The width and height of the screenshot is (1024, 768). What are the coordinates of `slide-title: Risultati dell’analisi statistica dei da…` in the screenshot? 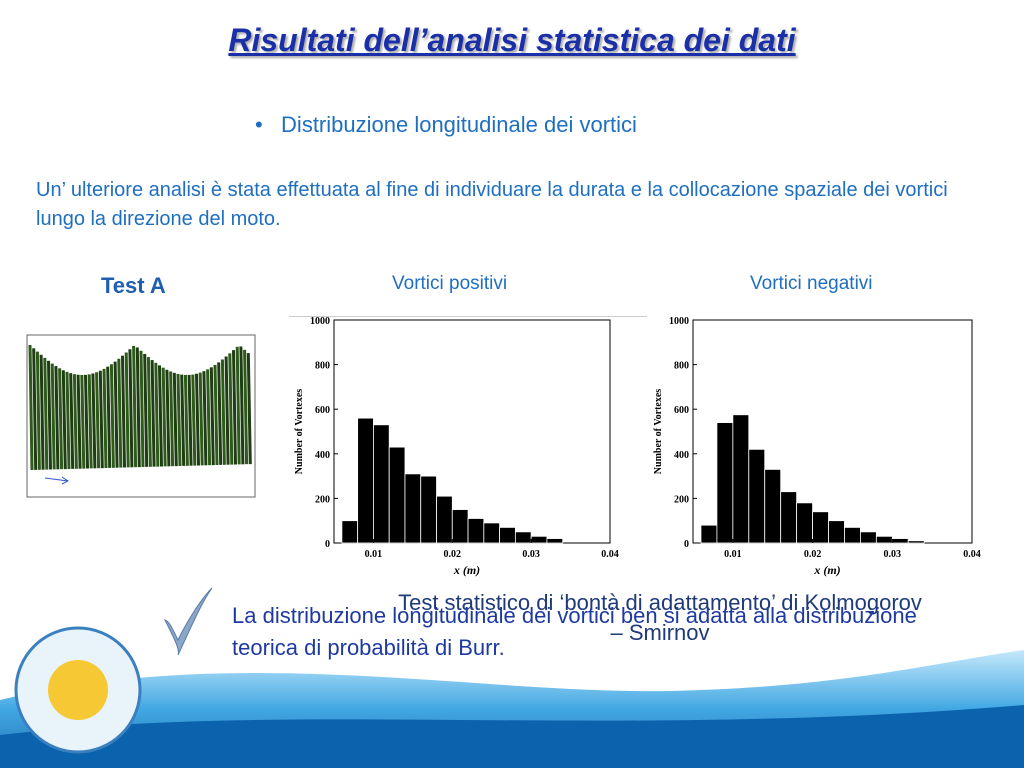 It's located at (512, 40).